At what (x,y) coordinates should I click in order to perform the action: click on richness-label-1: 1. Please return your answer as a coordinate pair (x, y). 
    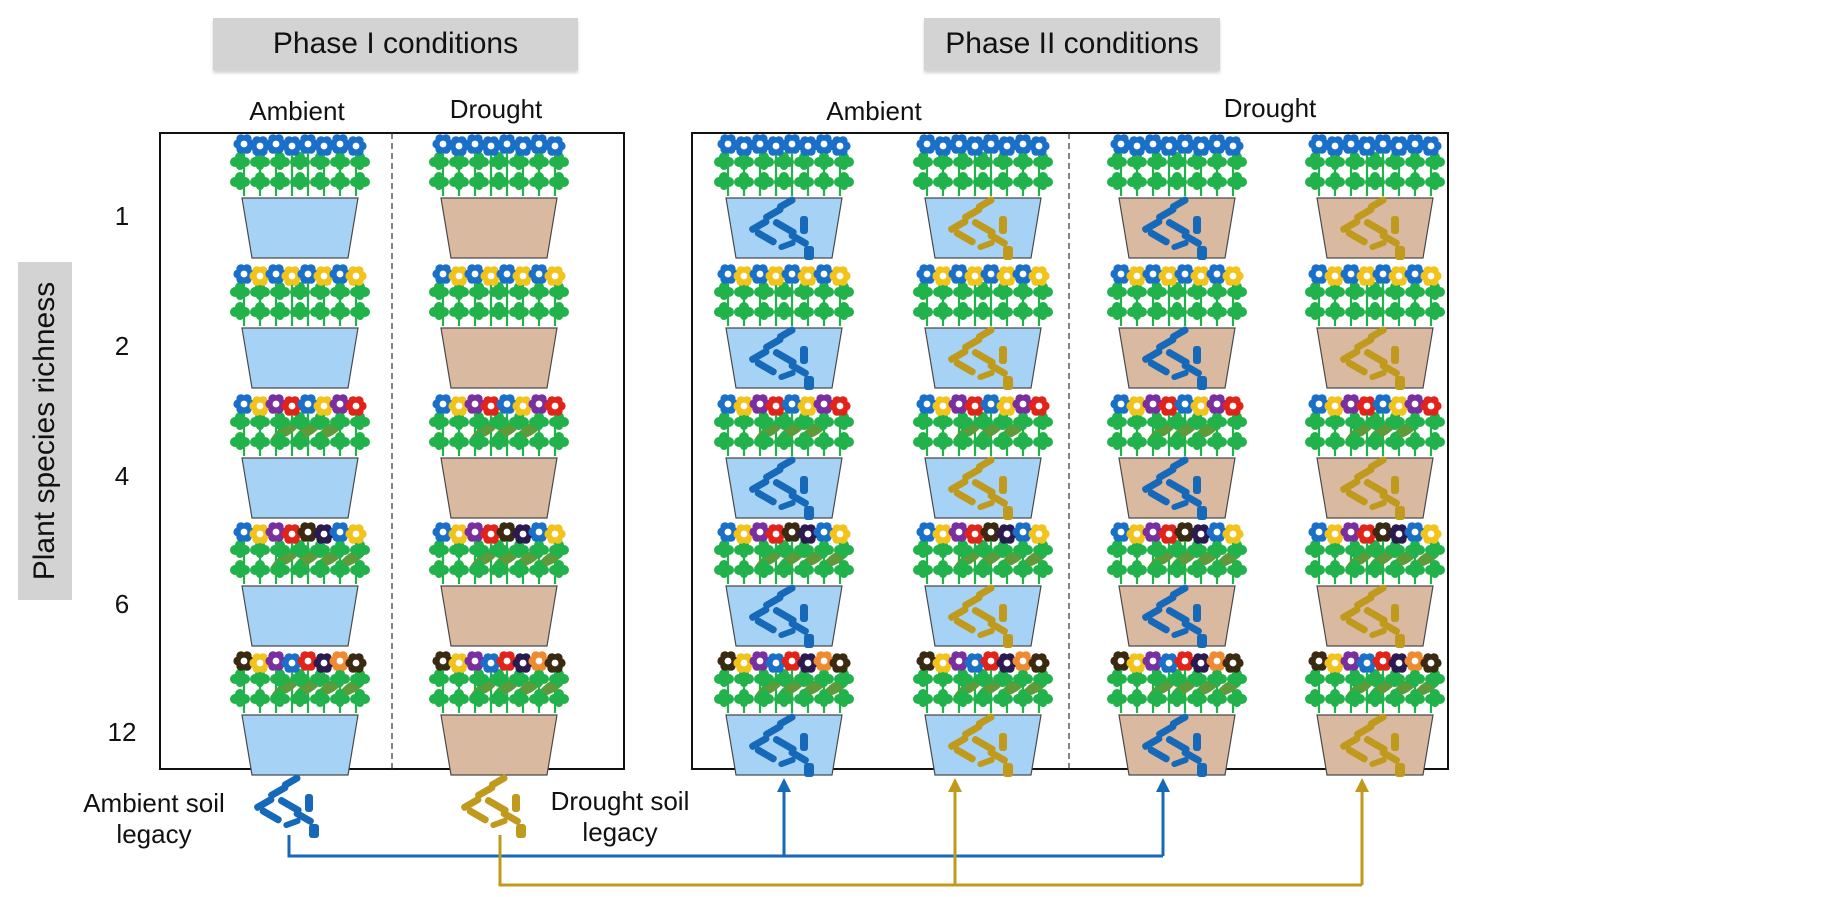
    Looking at the image, I should click on (122, 216).